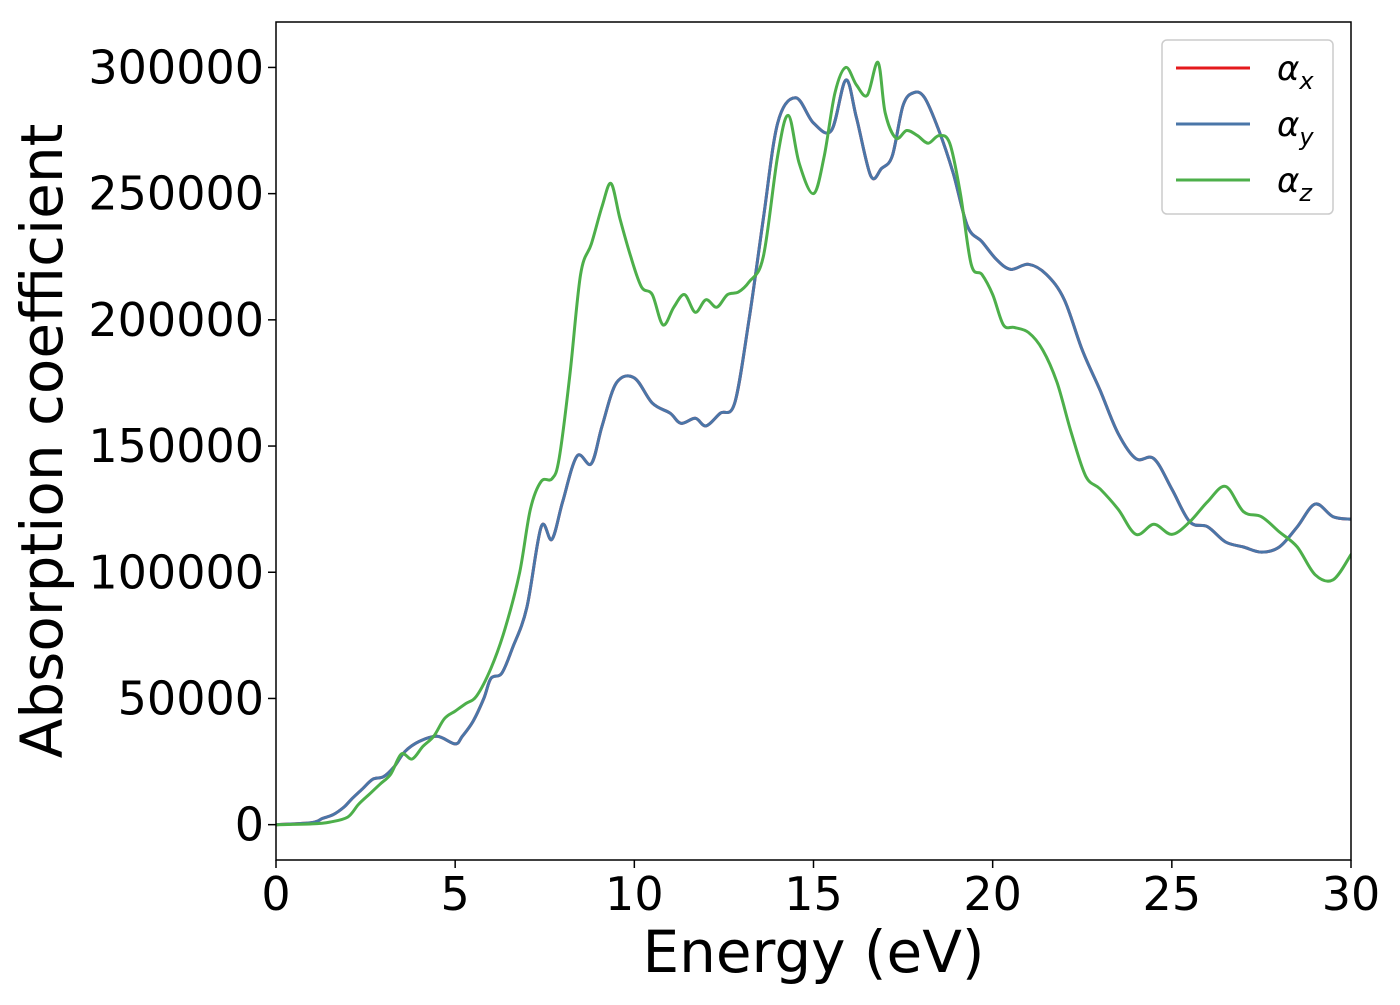  What do you see at coordinates (1247, 127) in the screenshot?
I see `legend-box` at bounding box center [1247, 127].